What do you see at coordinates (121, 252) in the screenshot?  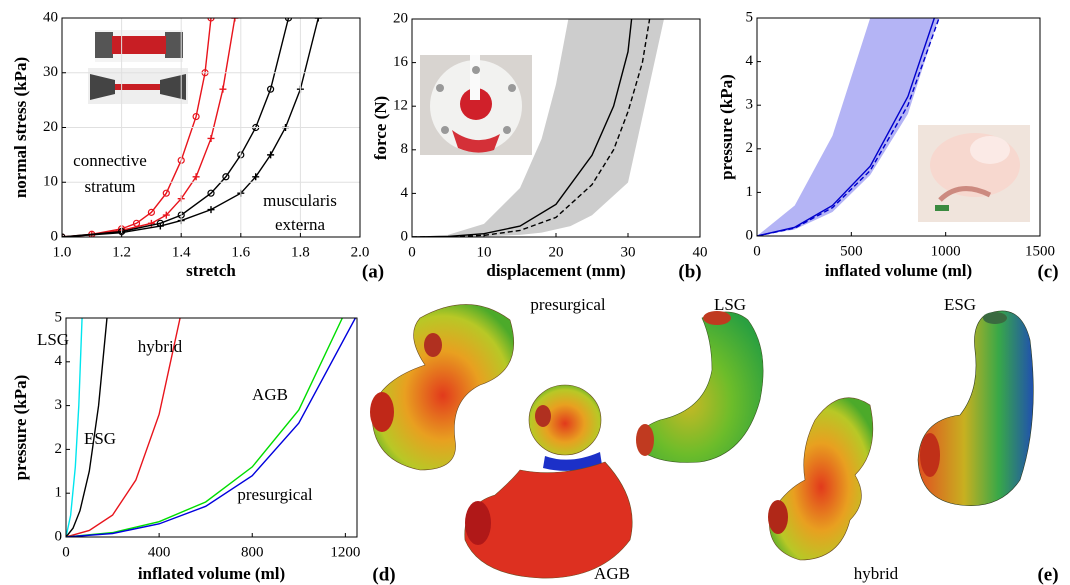 I see `x-tick-label: 1.2` at bounding box center [121, 252].